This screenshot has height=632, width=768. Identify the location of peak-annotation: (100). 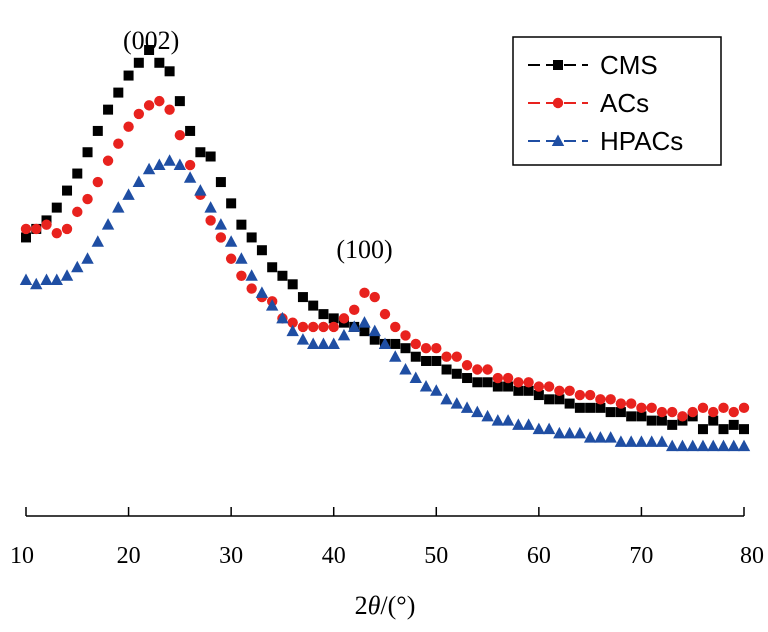
(364, 249).